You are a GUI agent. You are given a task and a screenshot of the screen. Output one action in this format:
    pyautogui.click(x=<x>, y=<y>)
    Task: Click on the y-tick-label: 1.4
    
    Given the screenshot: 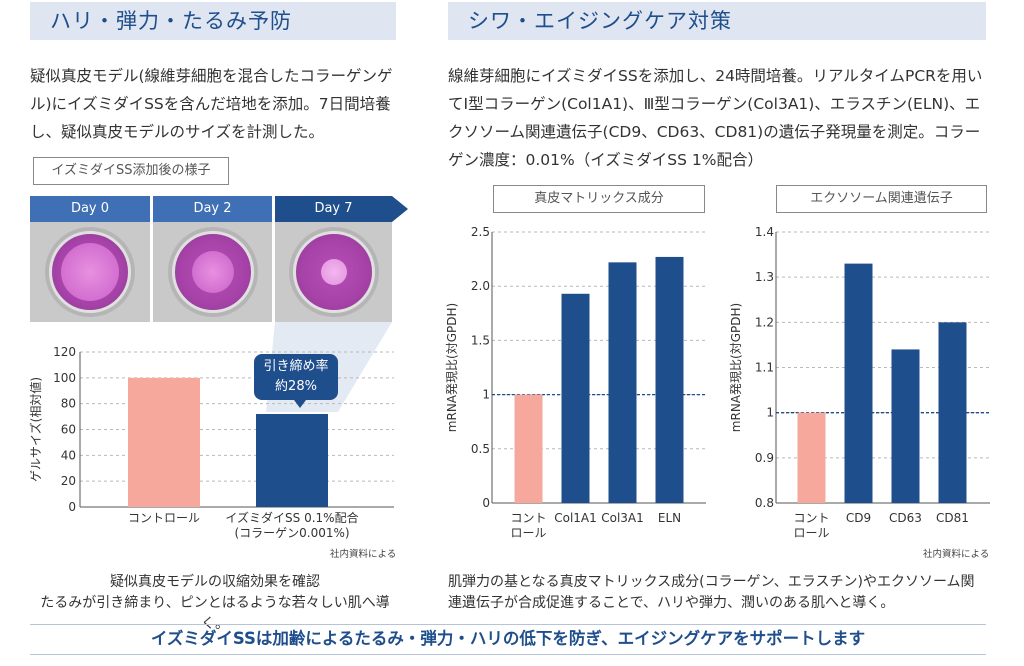 What is the action you would take?
    pyautogui.click(x=764, y=232)
    